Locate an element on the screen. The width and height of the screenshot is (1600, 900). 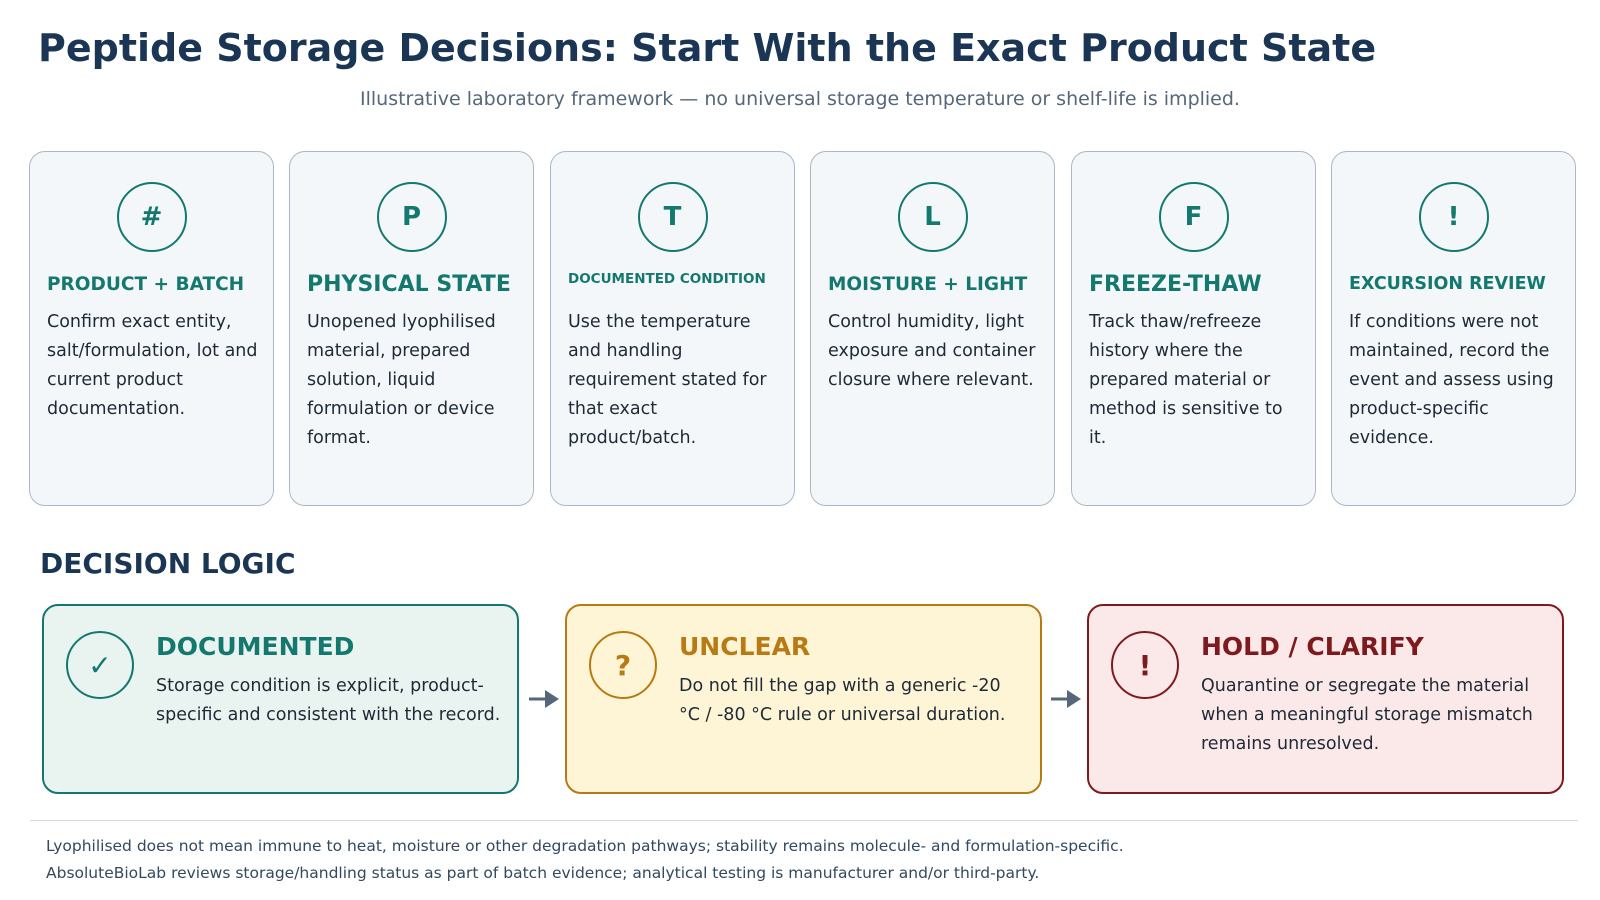
card-title: PRODUCT + BATCH is located at coordinates (146, 284).